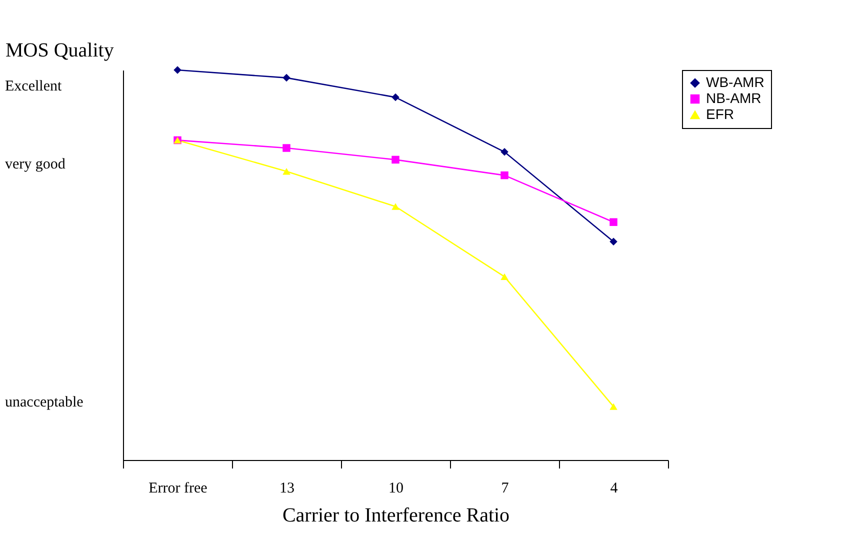 This screenshot has height=538, width=843. I want to click on x-tick-label: 4, so click(614, 488).